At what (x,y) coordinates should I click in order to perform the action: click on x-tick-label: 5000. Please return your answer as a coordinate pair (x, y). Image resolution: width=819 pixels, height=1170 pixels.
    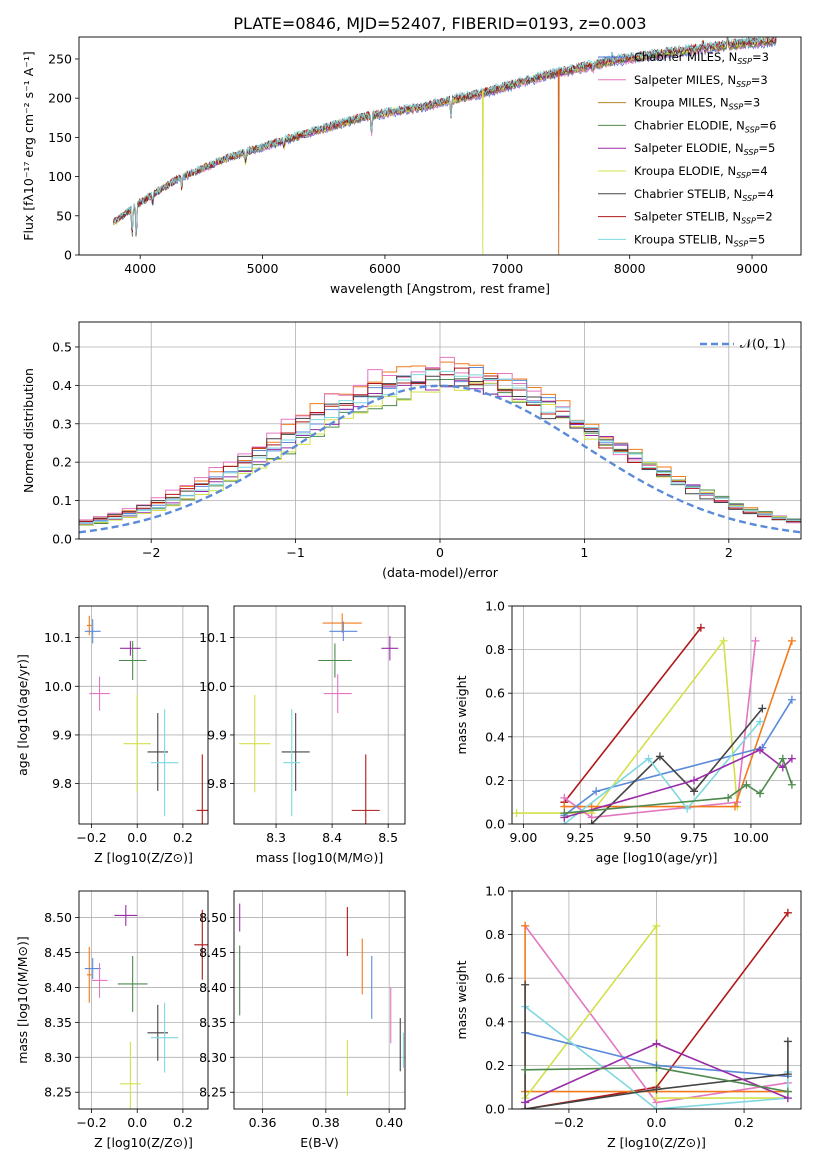
    Looking at the image, I should click on (263, 268).